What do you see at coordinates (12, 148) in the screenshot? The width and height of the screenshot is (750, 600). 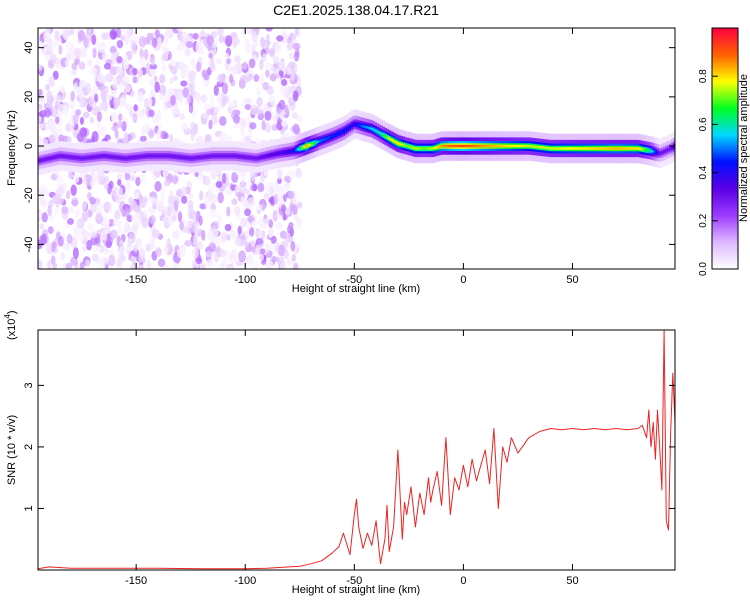 I see `spectrogram-y-label: Frequency (Hz)` at bounding box center [12, 148].